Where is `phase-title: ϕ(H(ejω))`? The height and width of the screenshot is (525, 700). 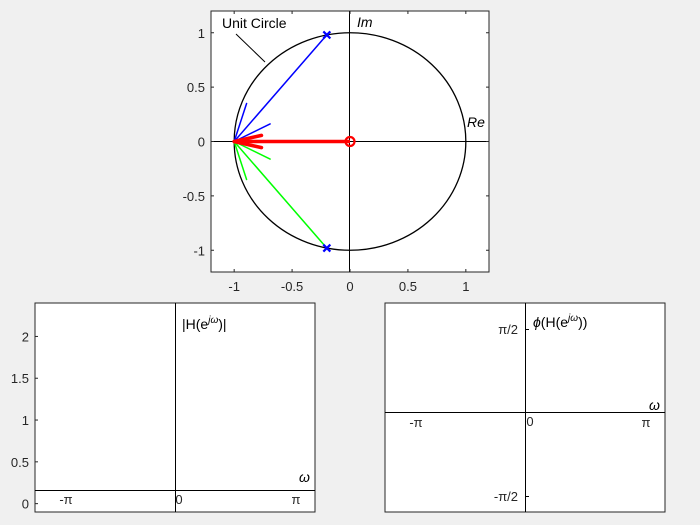 phase-title: ϕ(H(ejω)) is located at coordinates (560, 321).